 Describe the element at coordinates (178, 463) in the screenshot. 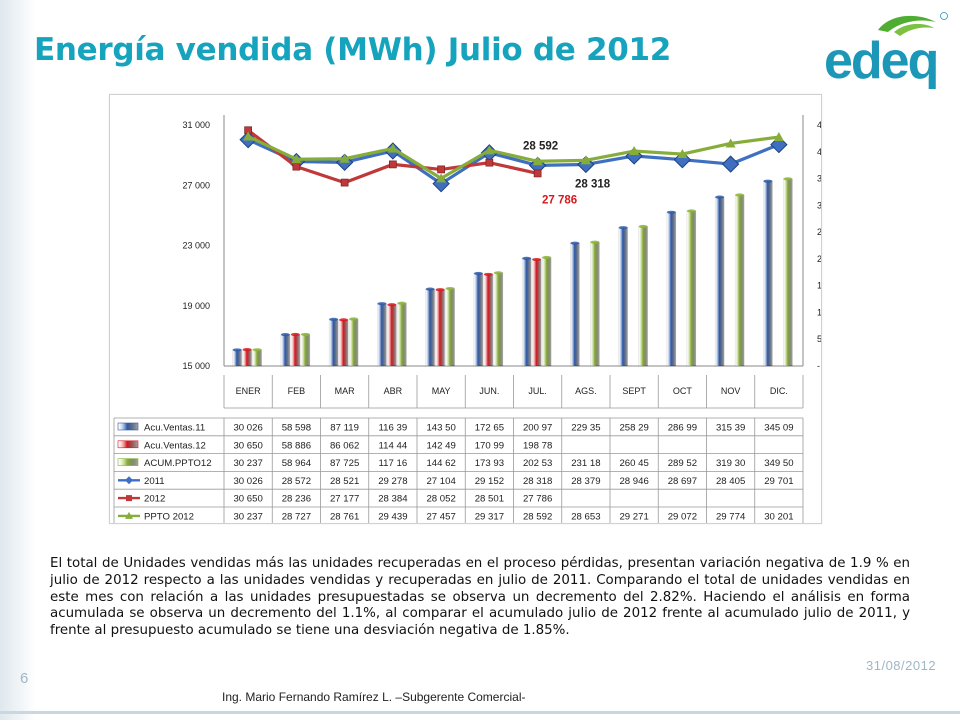

I see `table-series-name: ACUM.PPTO12` at that location.